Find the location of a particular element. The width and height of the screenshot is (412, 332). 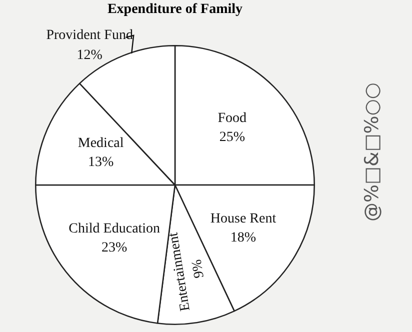

data-label: 12% is located at coordinates (89, 56).